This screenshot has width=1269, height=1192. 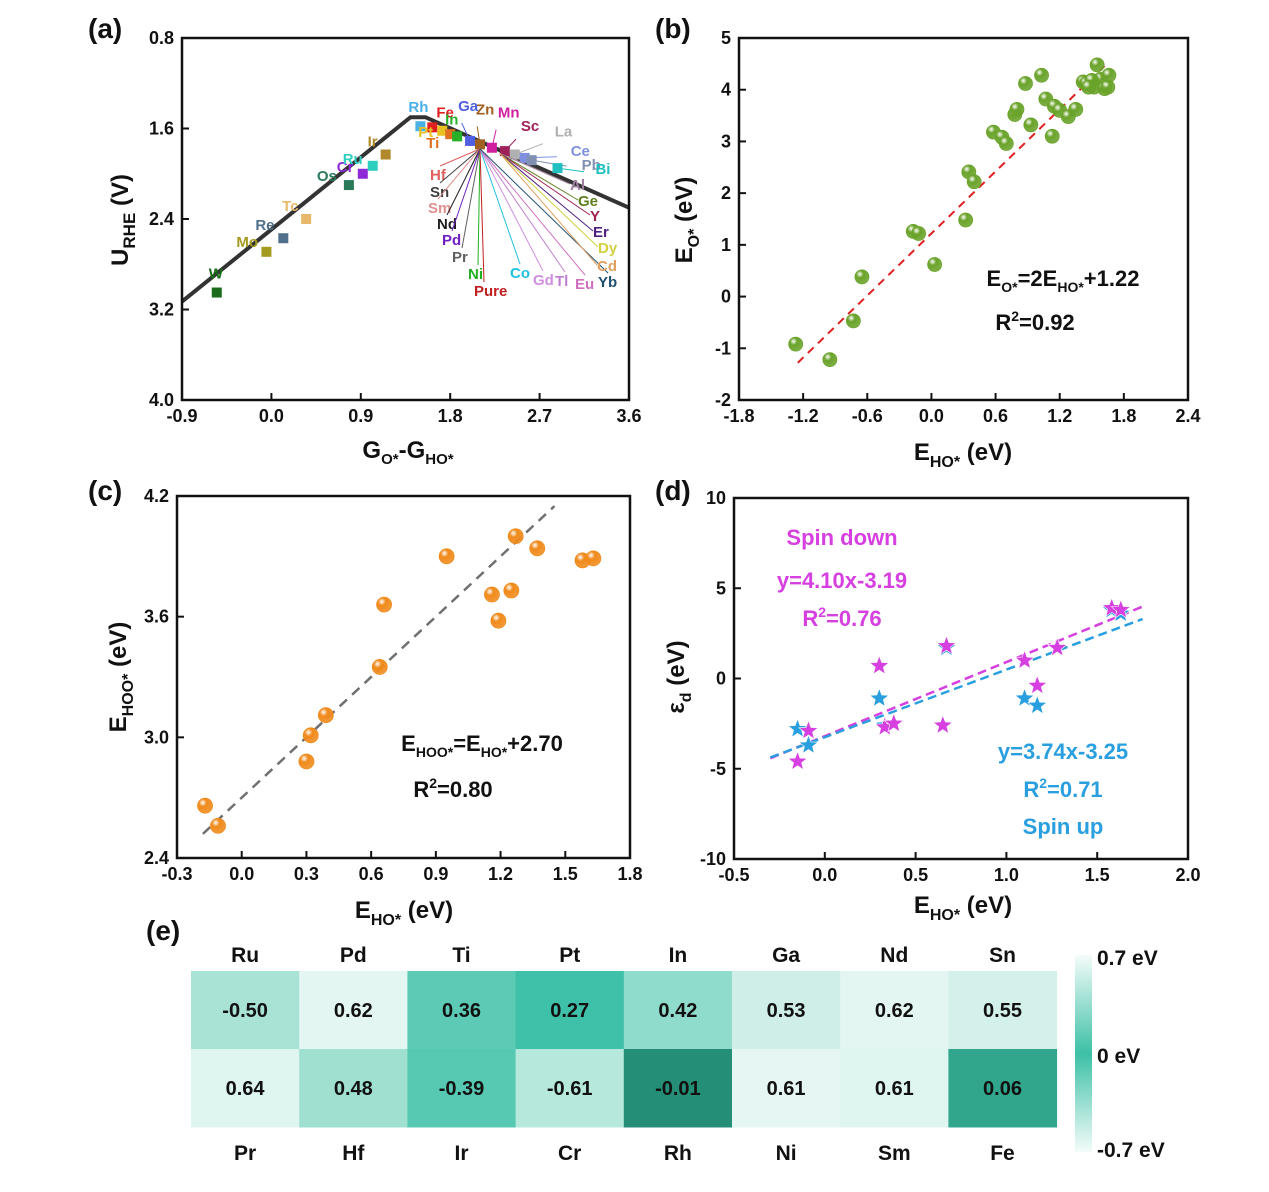 What do you see at coordinates (1063, 826) in the screenshot?
I see `spin-up-legend: Spin up` at bounding box center [1063, 826].